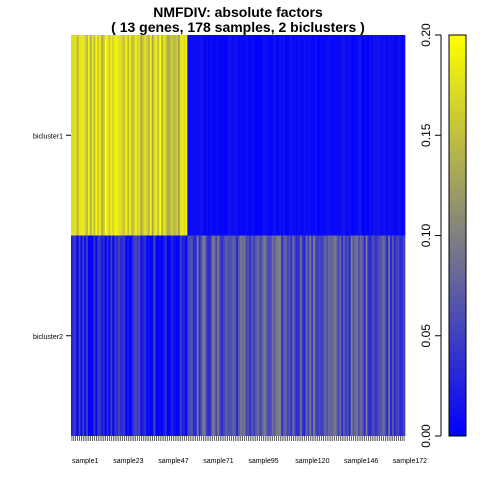  What do you see at coordinates (312, 461) in the screenshot?
I see `x-tick-label: sample120` at bounding box center [312, 461].